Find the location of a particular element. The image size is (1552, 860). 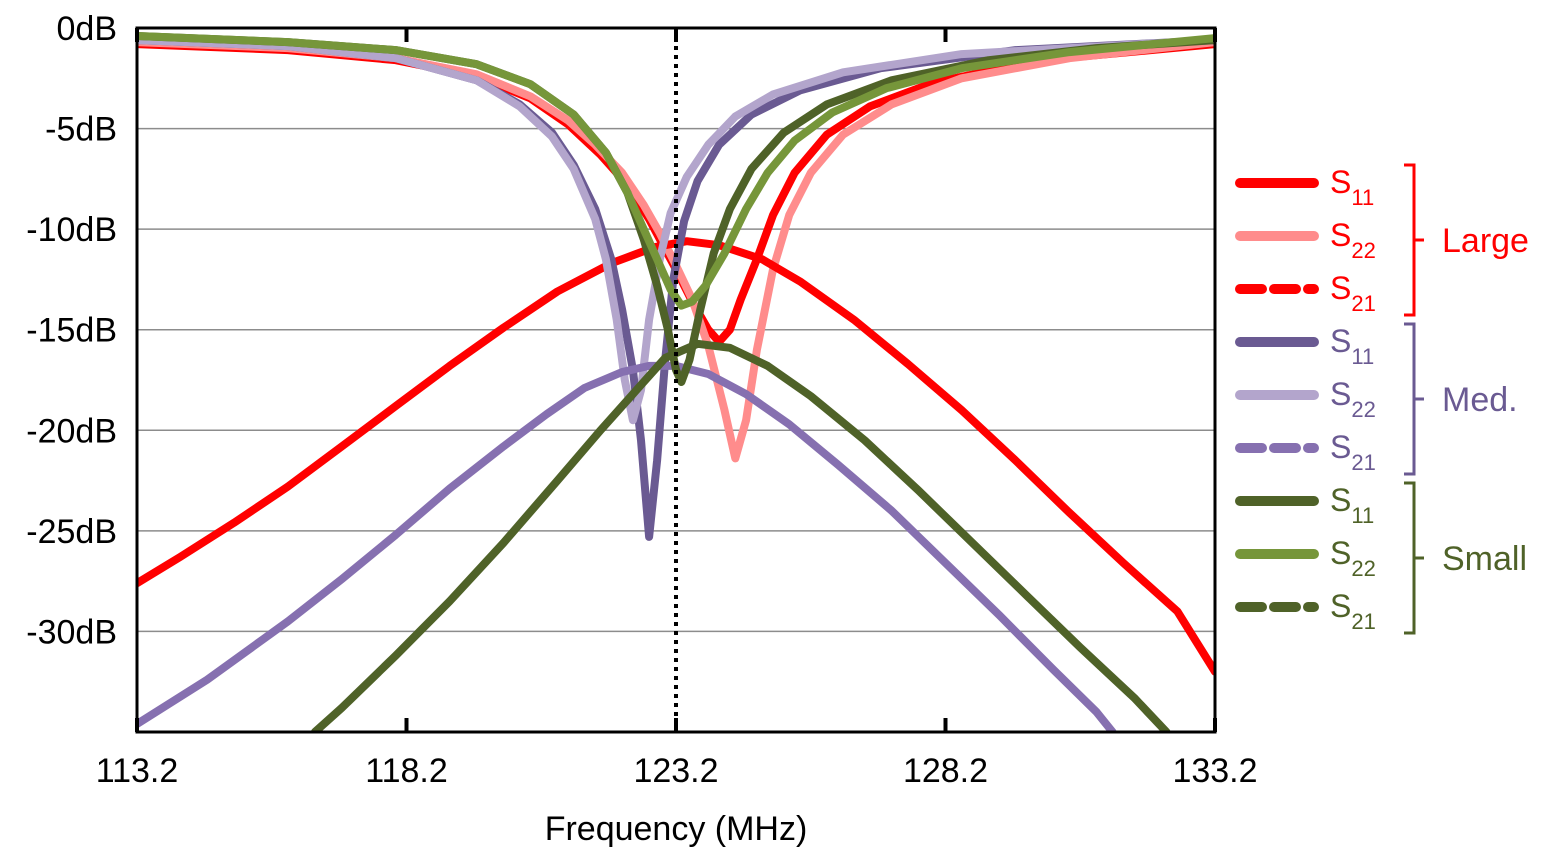

legend-group-label: Large is located at coordinates (1485, 241).